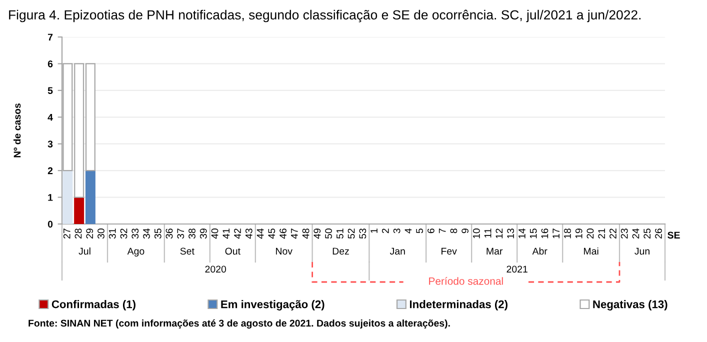 Image resolution: width=707 pixels, height=342 pixels. What do you see at coordinates (124, 233) in the screenshot?
I see `x-tick-label: 32` at bounding box center [124, 233].